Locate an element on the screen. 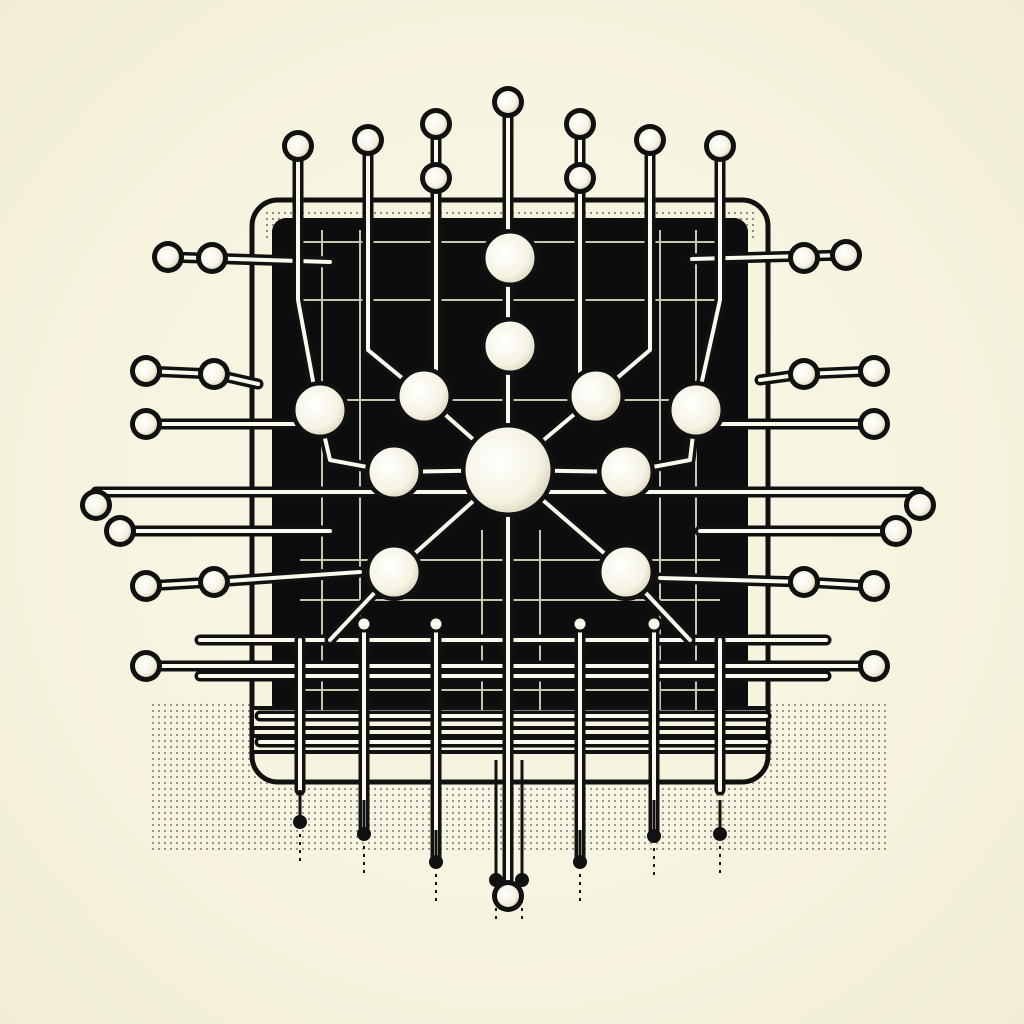  bottom-pins is located at coordinates (510, 840).